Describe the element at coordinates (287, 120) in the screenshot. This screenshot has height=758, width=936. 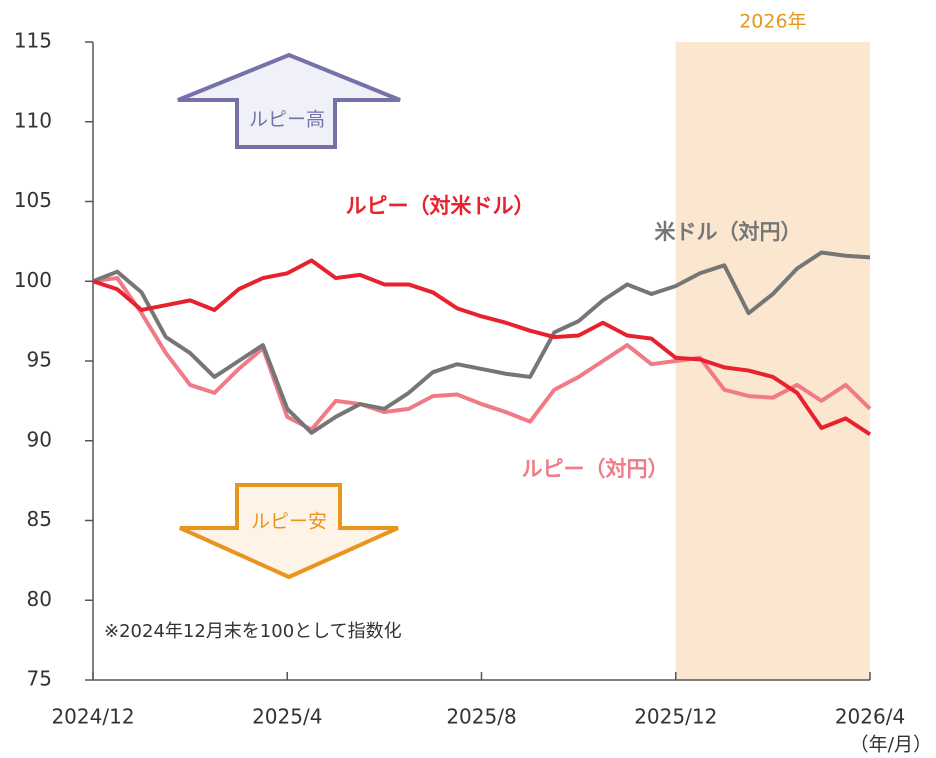
I see `up-label: ルピー高` at that location.